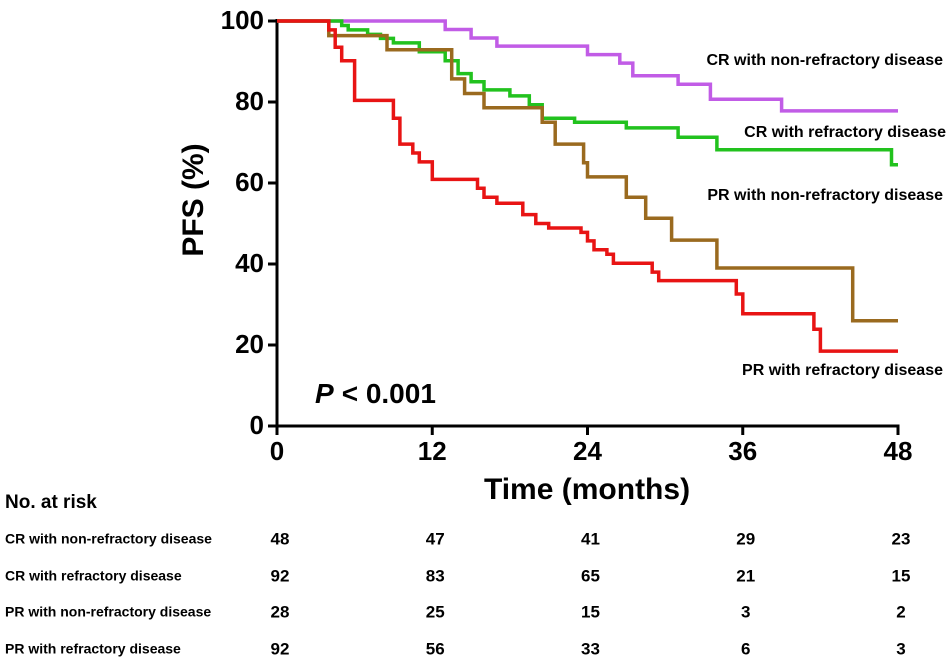 The image size is (950, 660). I want to click on risk-title: No. at risk, so click(51, 502).